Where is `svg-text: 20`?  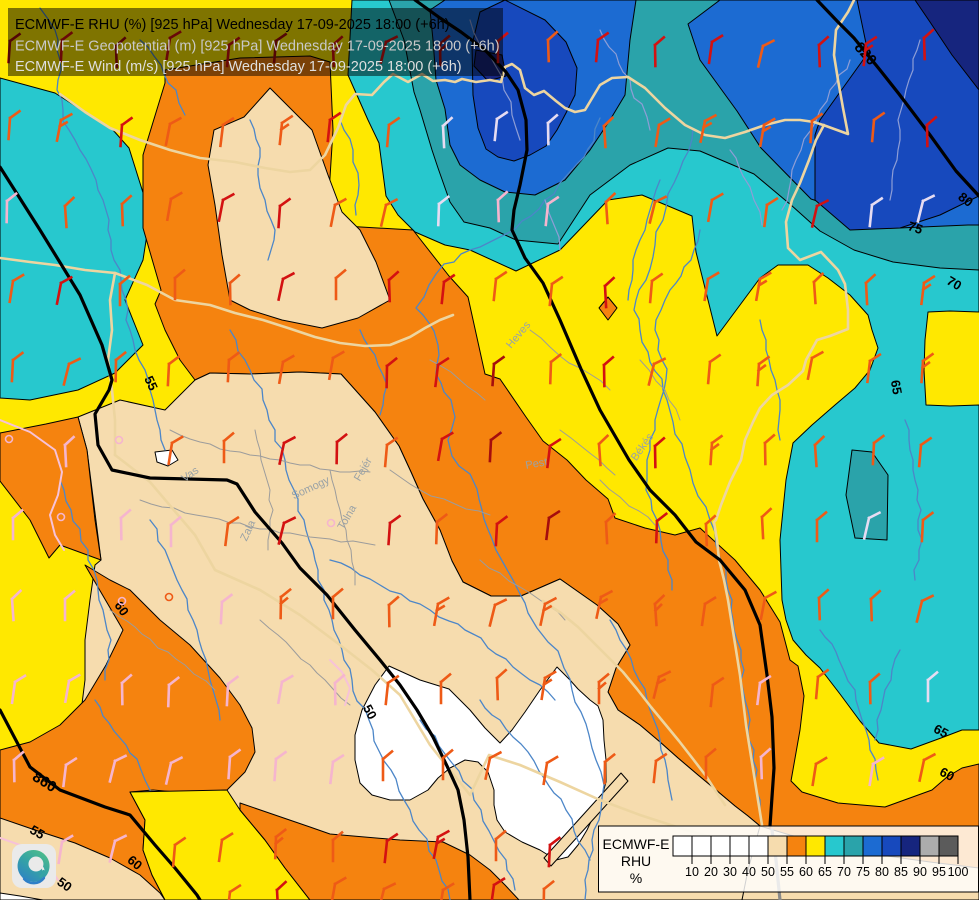
svg-text: 20 is located at coordinates (711, 872).